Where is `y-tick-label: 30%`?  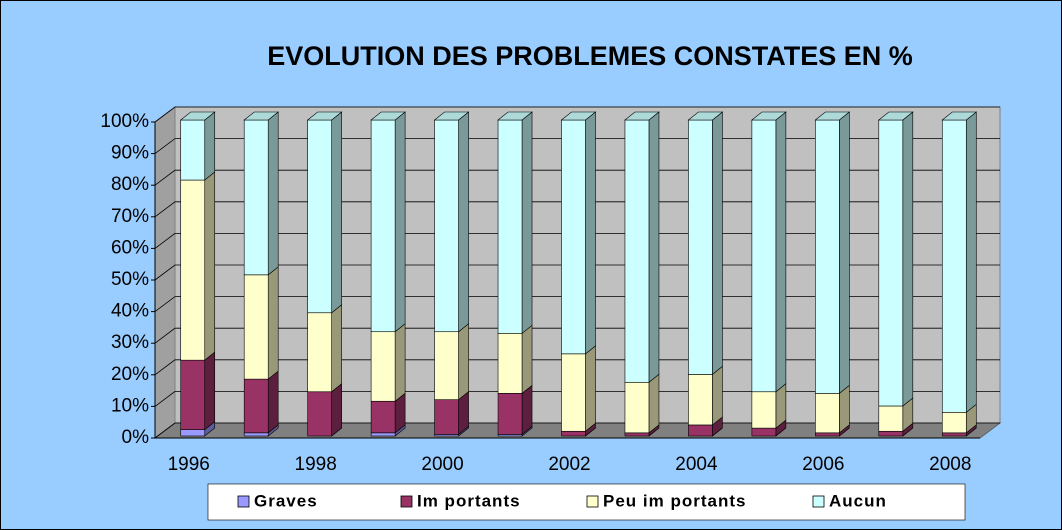
y-tick-label: 30% is located at coordinates (130, 342).